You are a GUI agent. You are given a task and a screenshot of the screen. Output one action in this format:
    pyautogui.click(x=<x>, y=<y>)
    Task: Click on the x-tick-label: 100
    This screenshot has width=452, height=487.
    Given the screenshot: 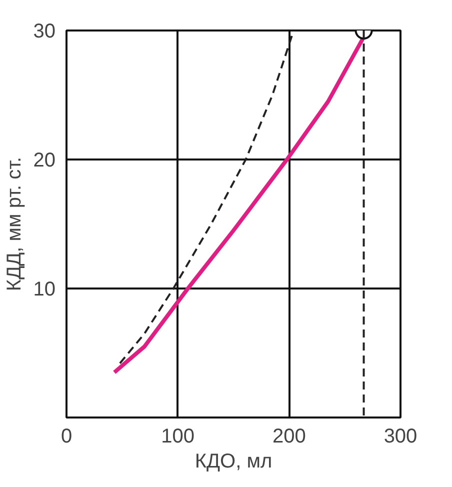 What is the action you would take?
    pyautogui.click(x=178, y=437)
    